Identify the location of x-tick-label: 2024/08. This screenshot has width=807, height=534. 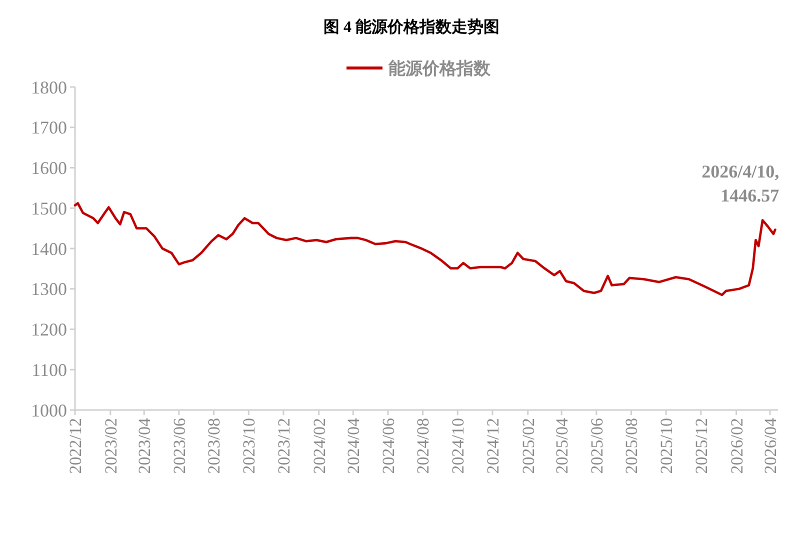
(423, 446).